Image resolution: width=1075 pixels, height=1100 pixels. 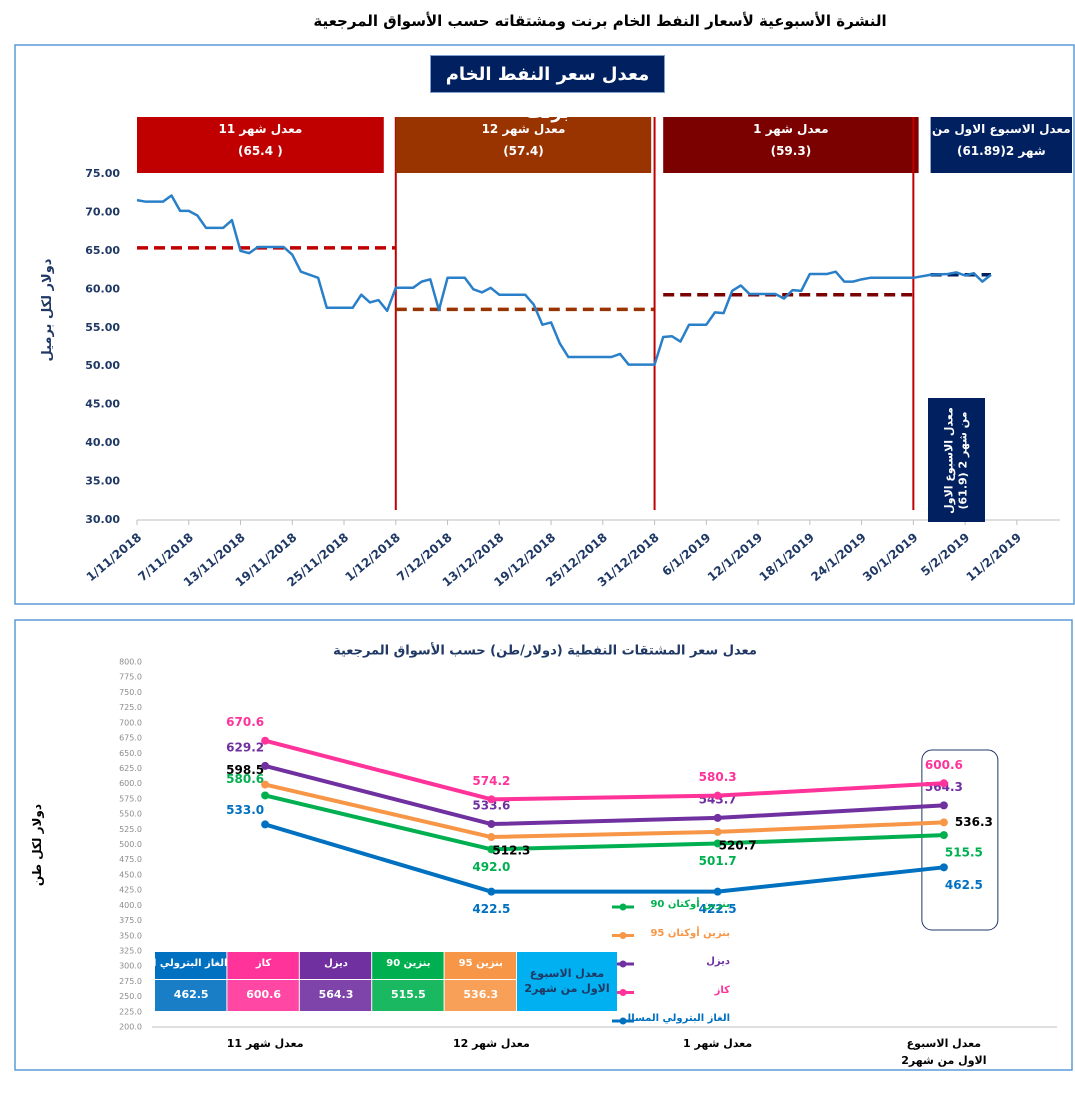 What do you see at coordinates (130, 768) in the screenshot?
I see `y-tick-label: 625.0` at bounding box center [130, 768].